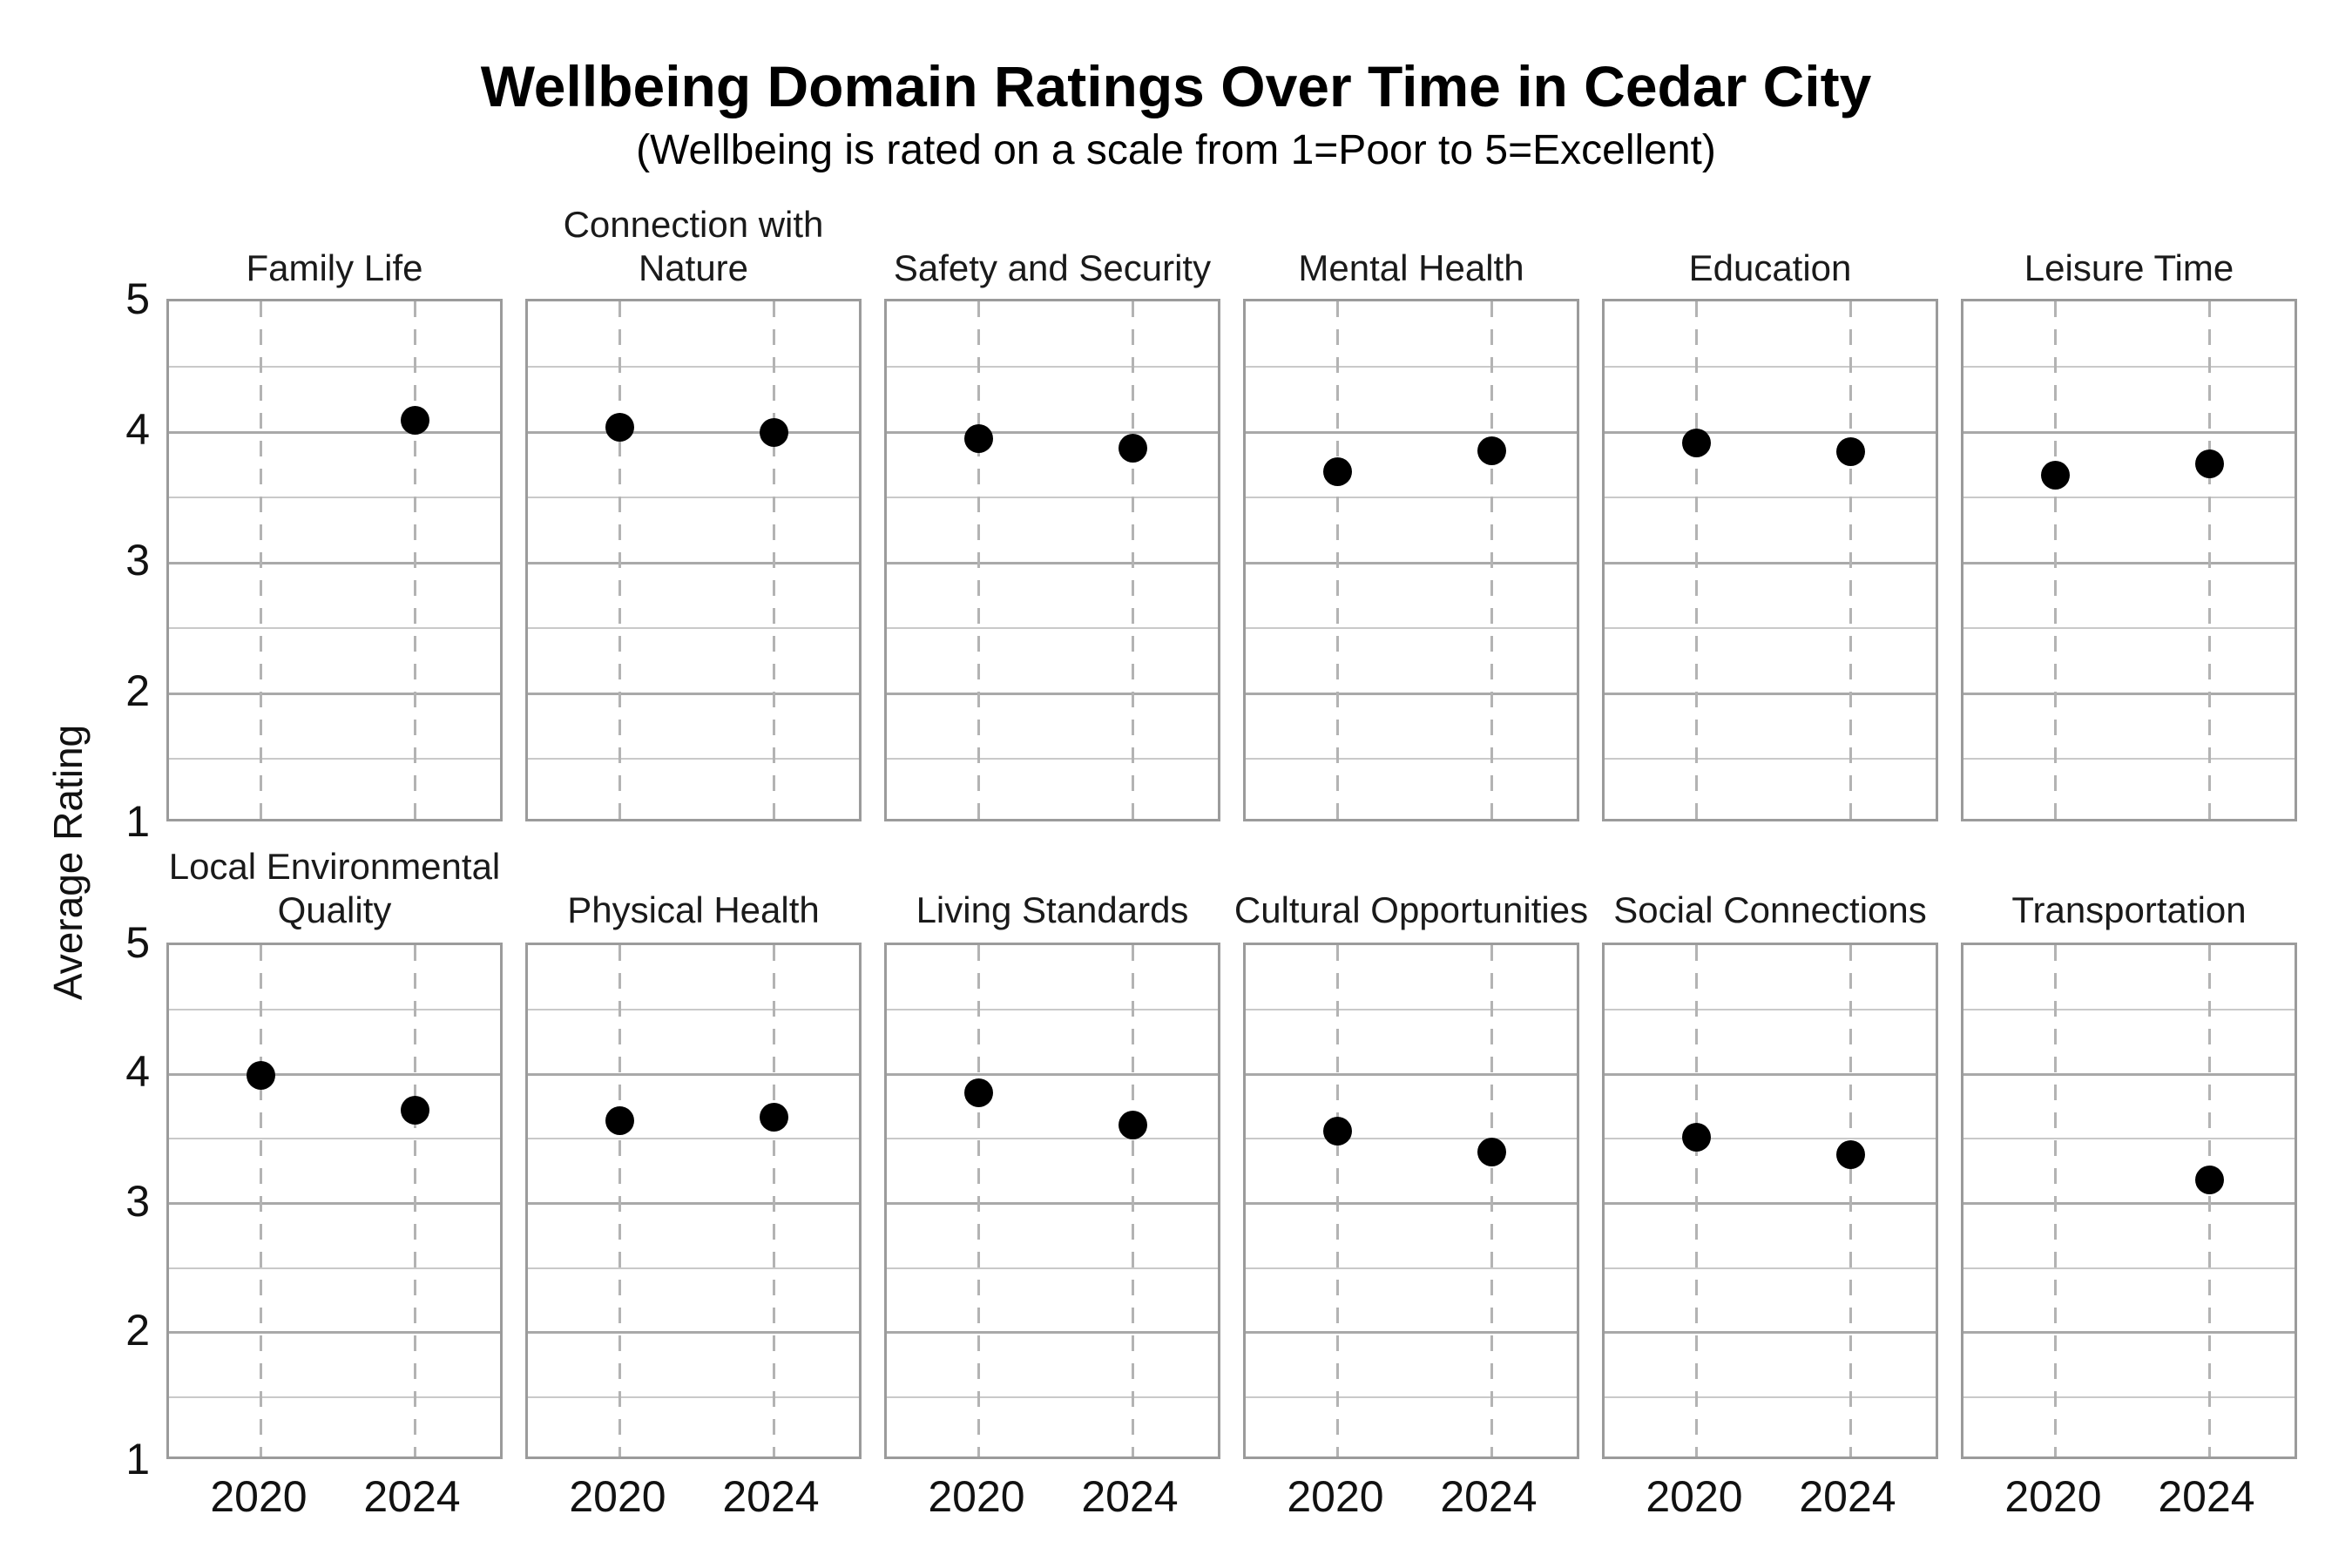  Describe the element at coordinates (1770, 909) in the screenshot. I see `panel-title: Social Connections` at that location.